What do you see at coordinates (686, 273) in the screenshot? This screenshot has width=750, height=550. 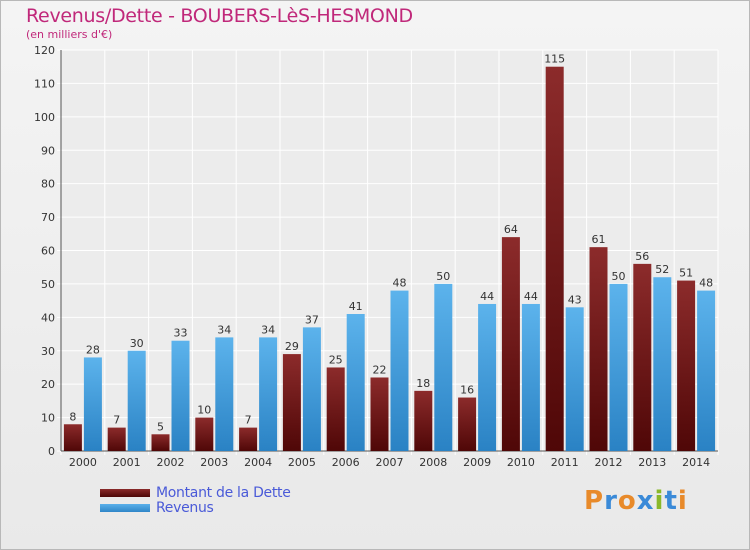 I see `data-label-debt: 51` at bounding box center [686, 273].